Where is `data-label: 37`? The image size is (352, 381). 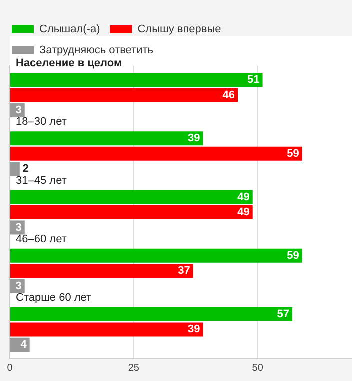
data-label: 37 is located at coordinates (184, 271).